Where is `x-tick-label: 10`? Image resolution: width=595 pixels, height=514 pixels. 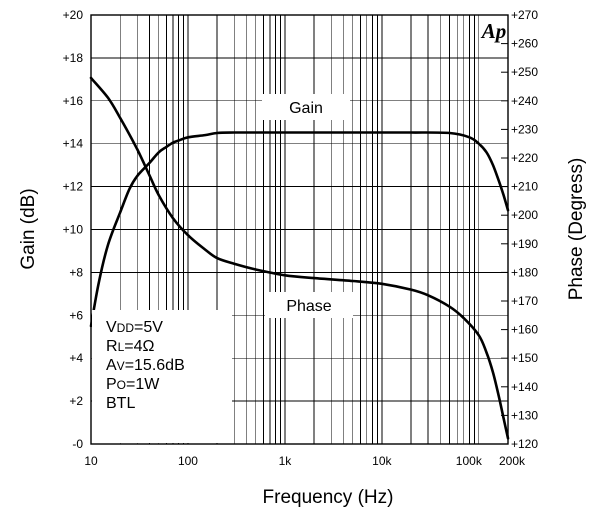
x-tick-label: 10 is located at coordinates (91, 461).